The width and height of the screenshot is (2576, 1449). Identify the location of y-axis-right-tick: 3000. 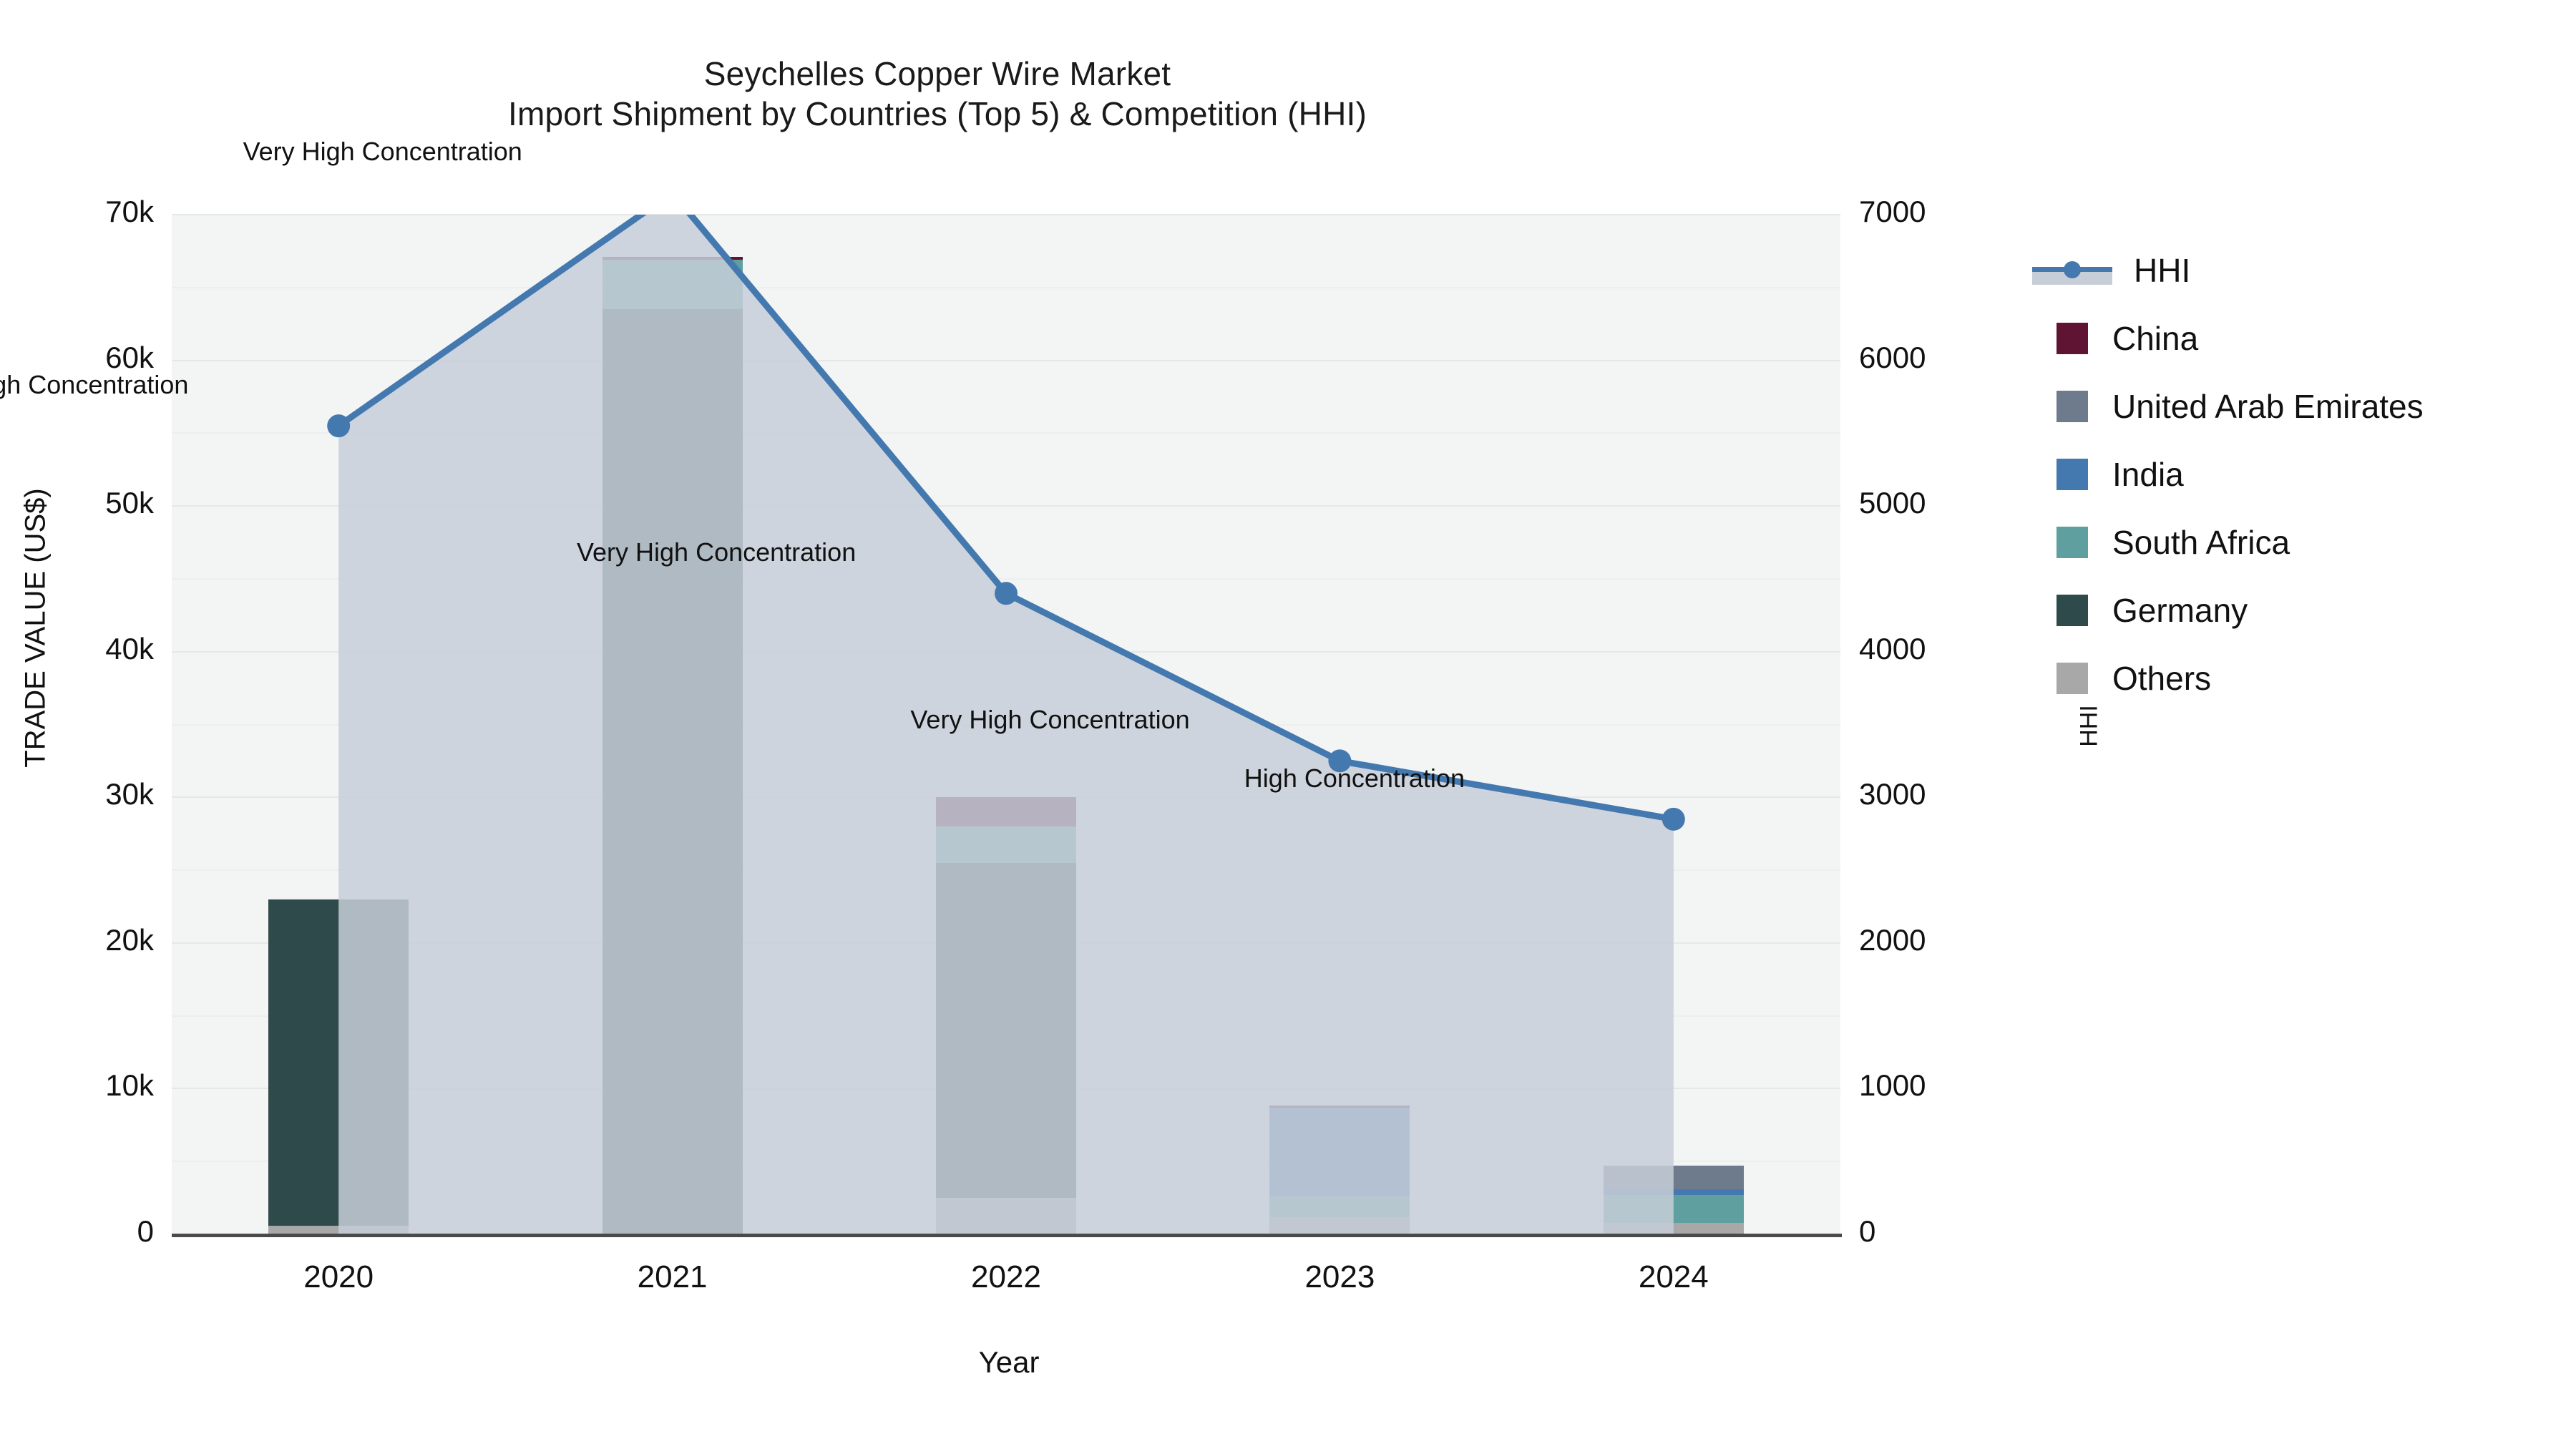
(1892, 794).